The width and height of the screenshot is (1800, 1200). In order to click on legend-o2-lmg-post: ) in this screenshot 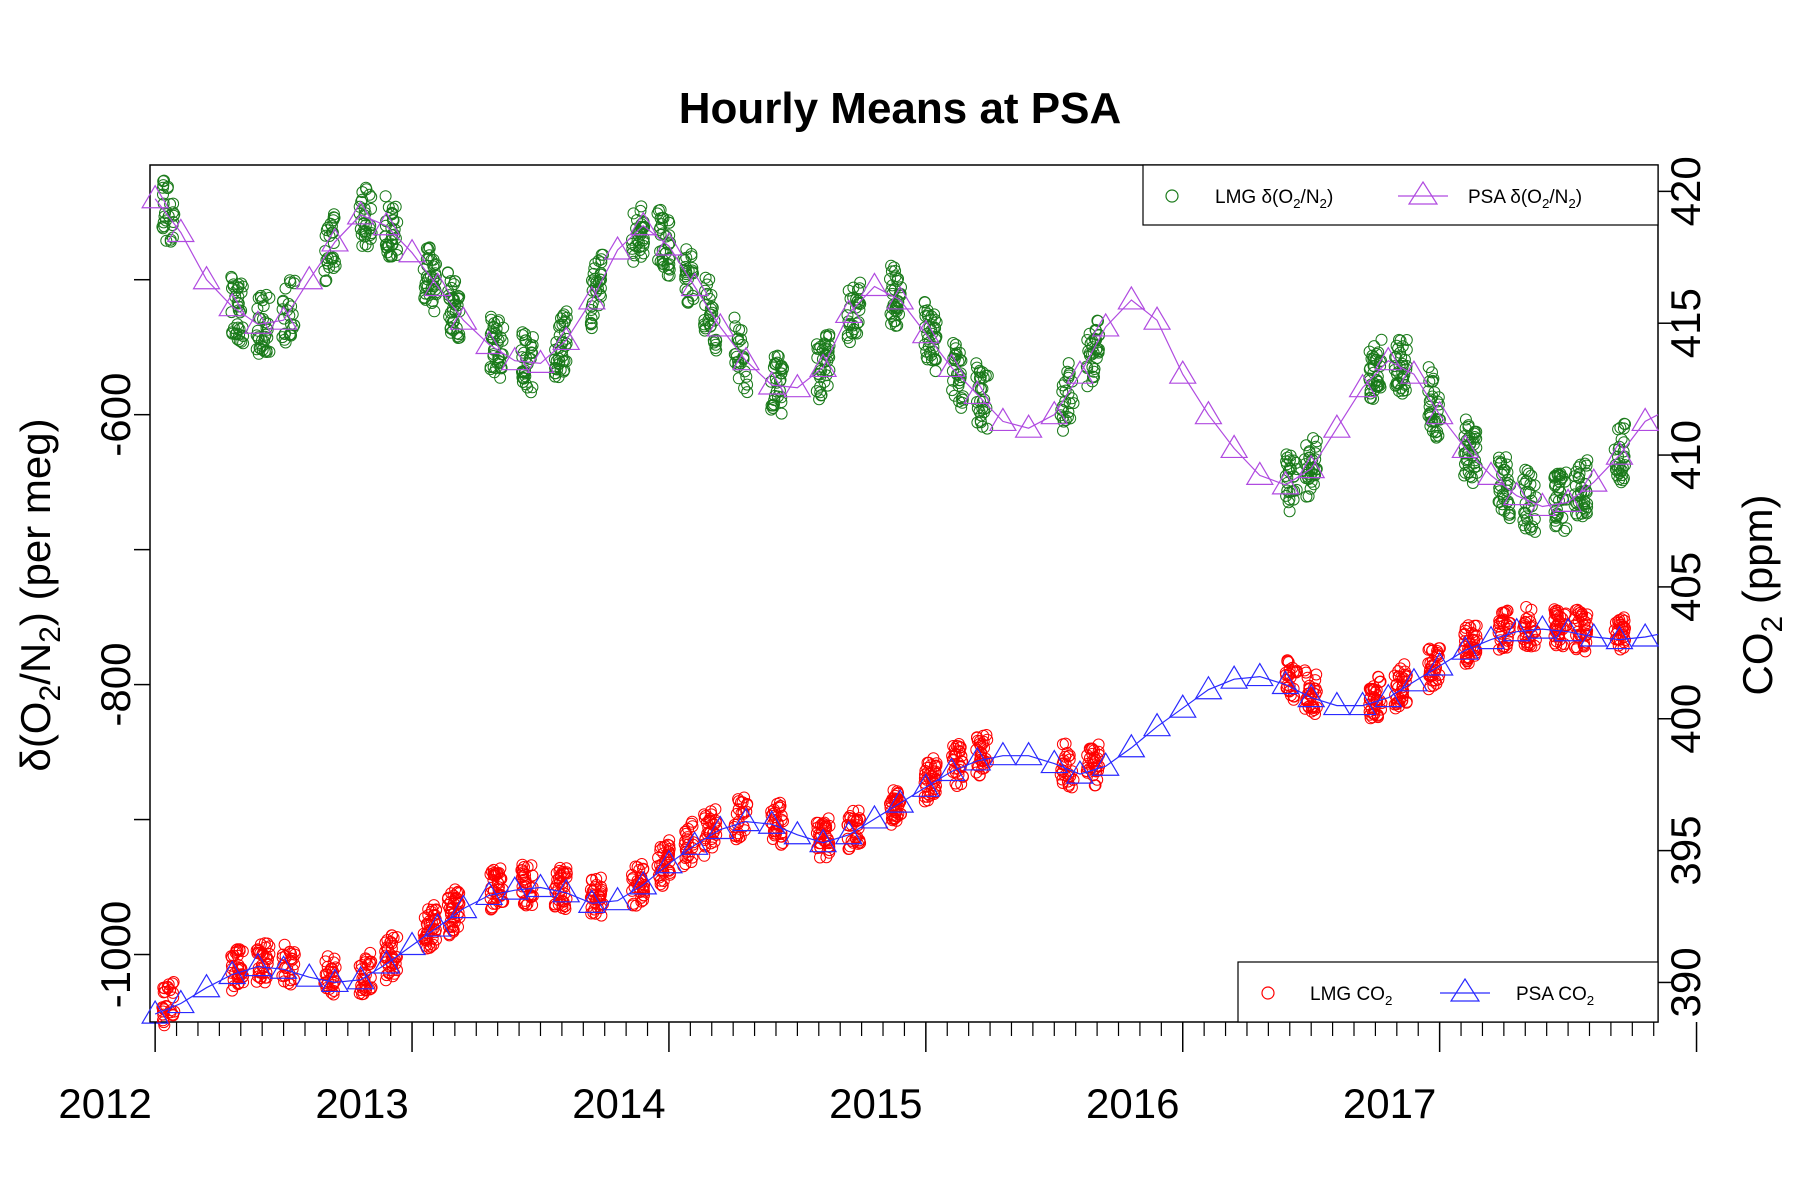, I will do `click(1330, 197)`.